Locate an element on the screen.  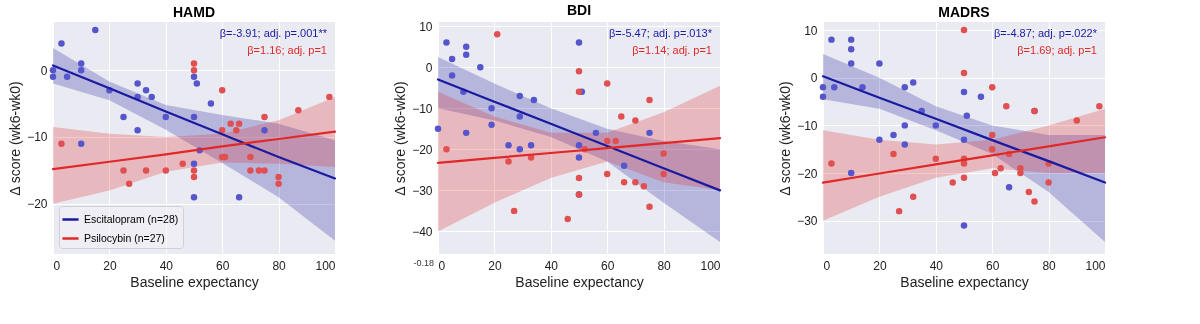
chart-title: HAMD is located at coordinates (194, 12).